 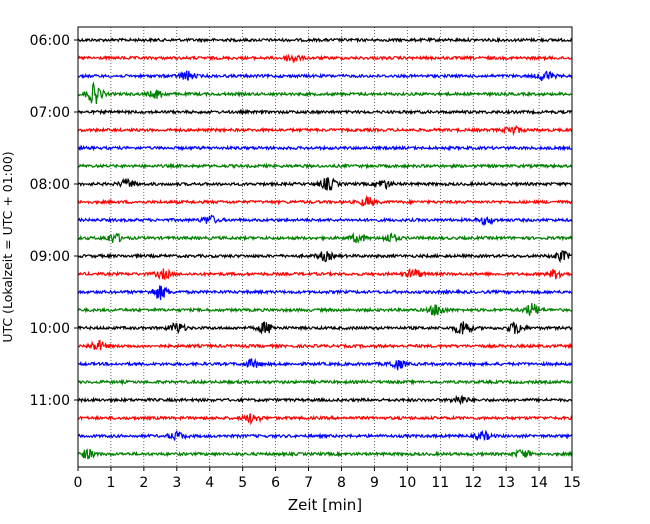 What do you see at coordinates (78, 483) in the screenshot?
I see `x-tick-label: 0` at bounding box center [78, 483].